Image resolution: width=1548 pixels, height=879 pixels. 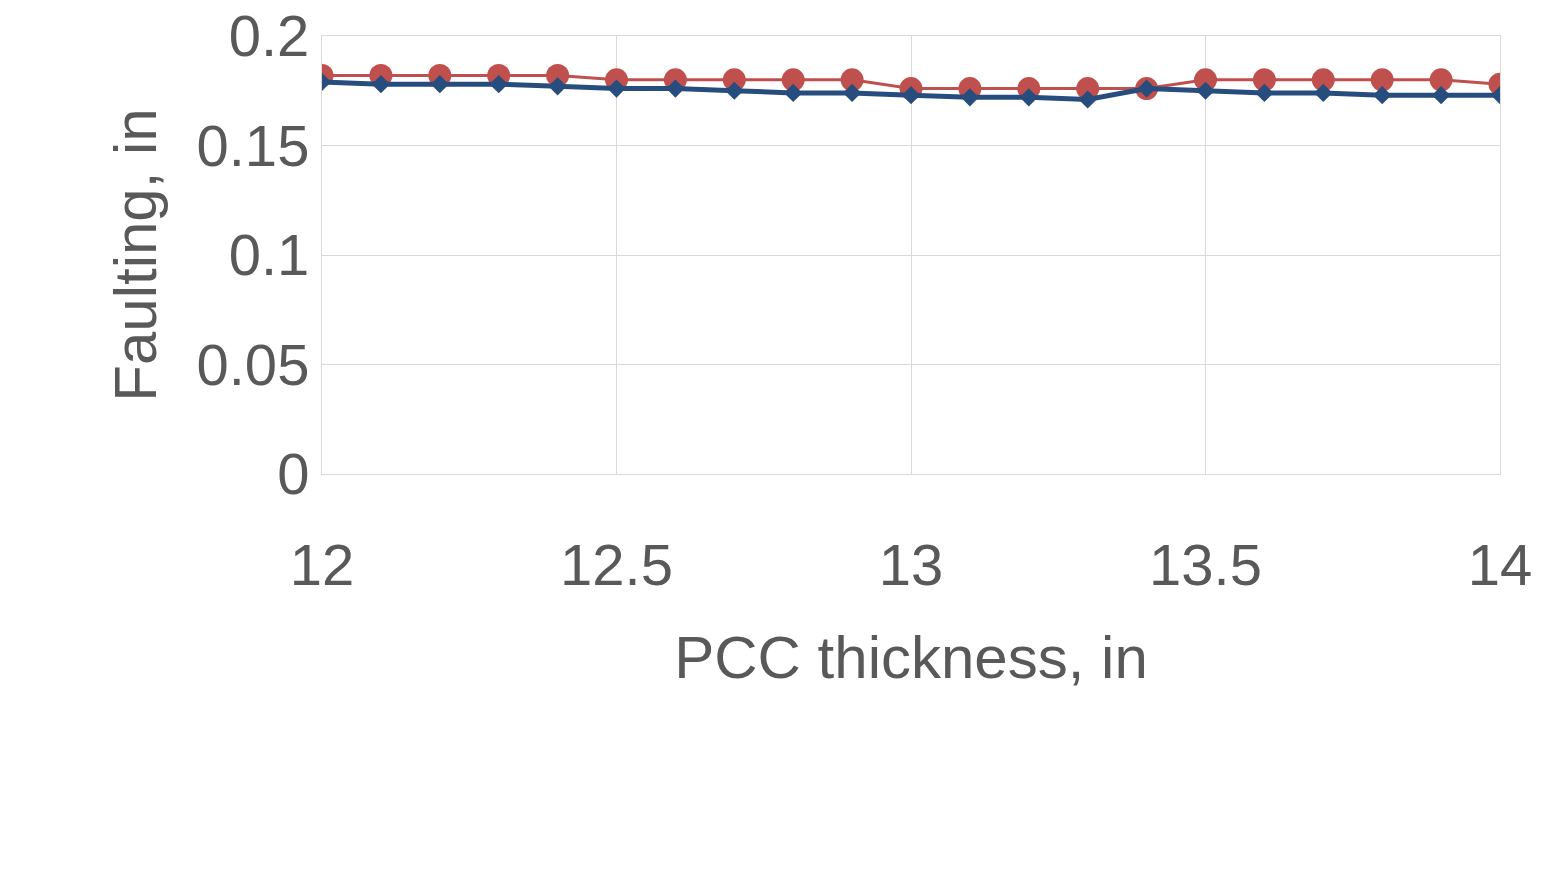 I want to click on x-tick-label: 13, so click(x=911, y=564).